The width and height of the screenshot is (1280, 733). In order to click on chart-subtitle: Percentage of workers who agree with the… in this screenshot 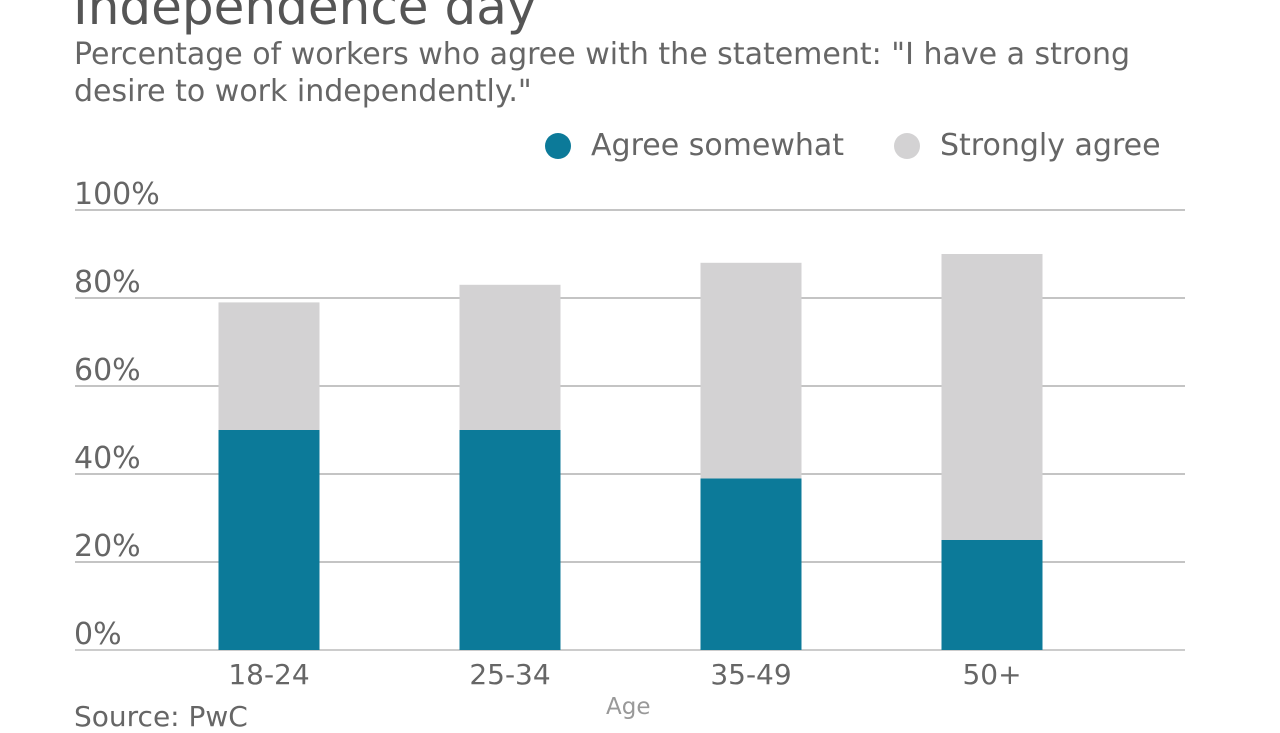, I will do `click(602, 73)`.